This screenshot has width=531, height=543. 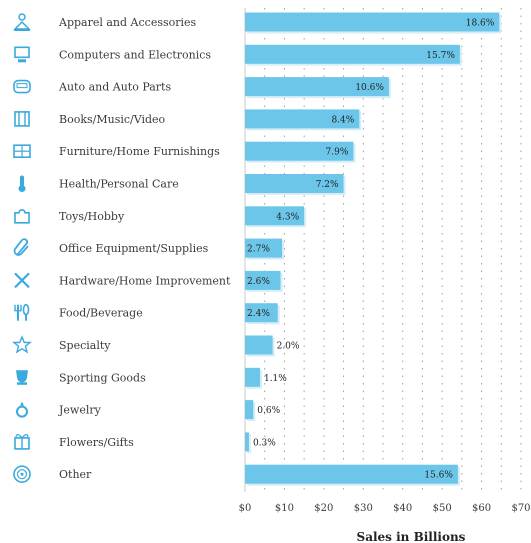 I want to click on category-label: Specialty, so click(x=85, y=345).